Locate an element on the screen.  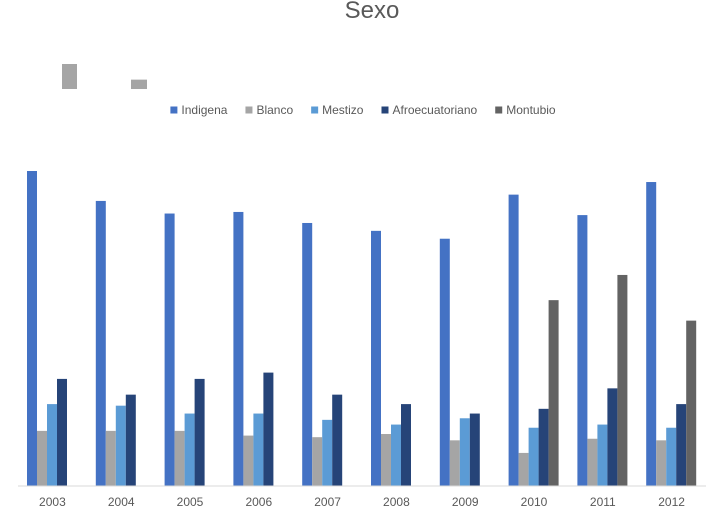
bar-afroecuatoriano-2003 is located at coordinates (62, 432).